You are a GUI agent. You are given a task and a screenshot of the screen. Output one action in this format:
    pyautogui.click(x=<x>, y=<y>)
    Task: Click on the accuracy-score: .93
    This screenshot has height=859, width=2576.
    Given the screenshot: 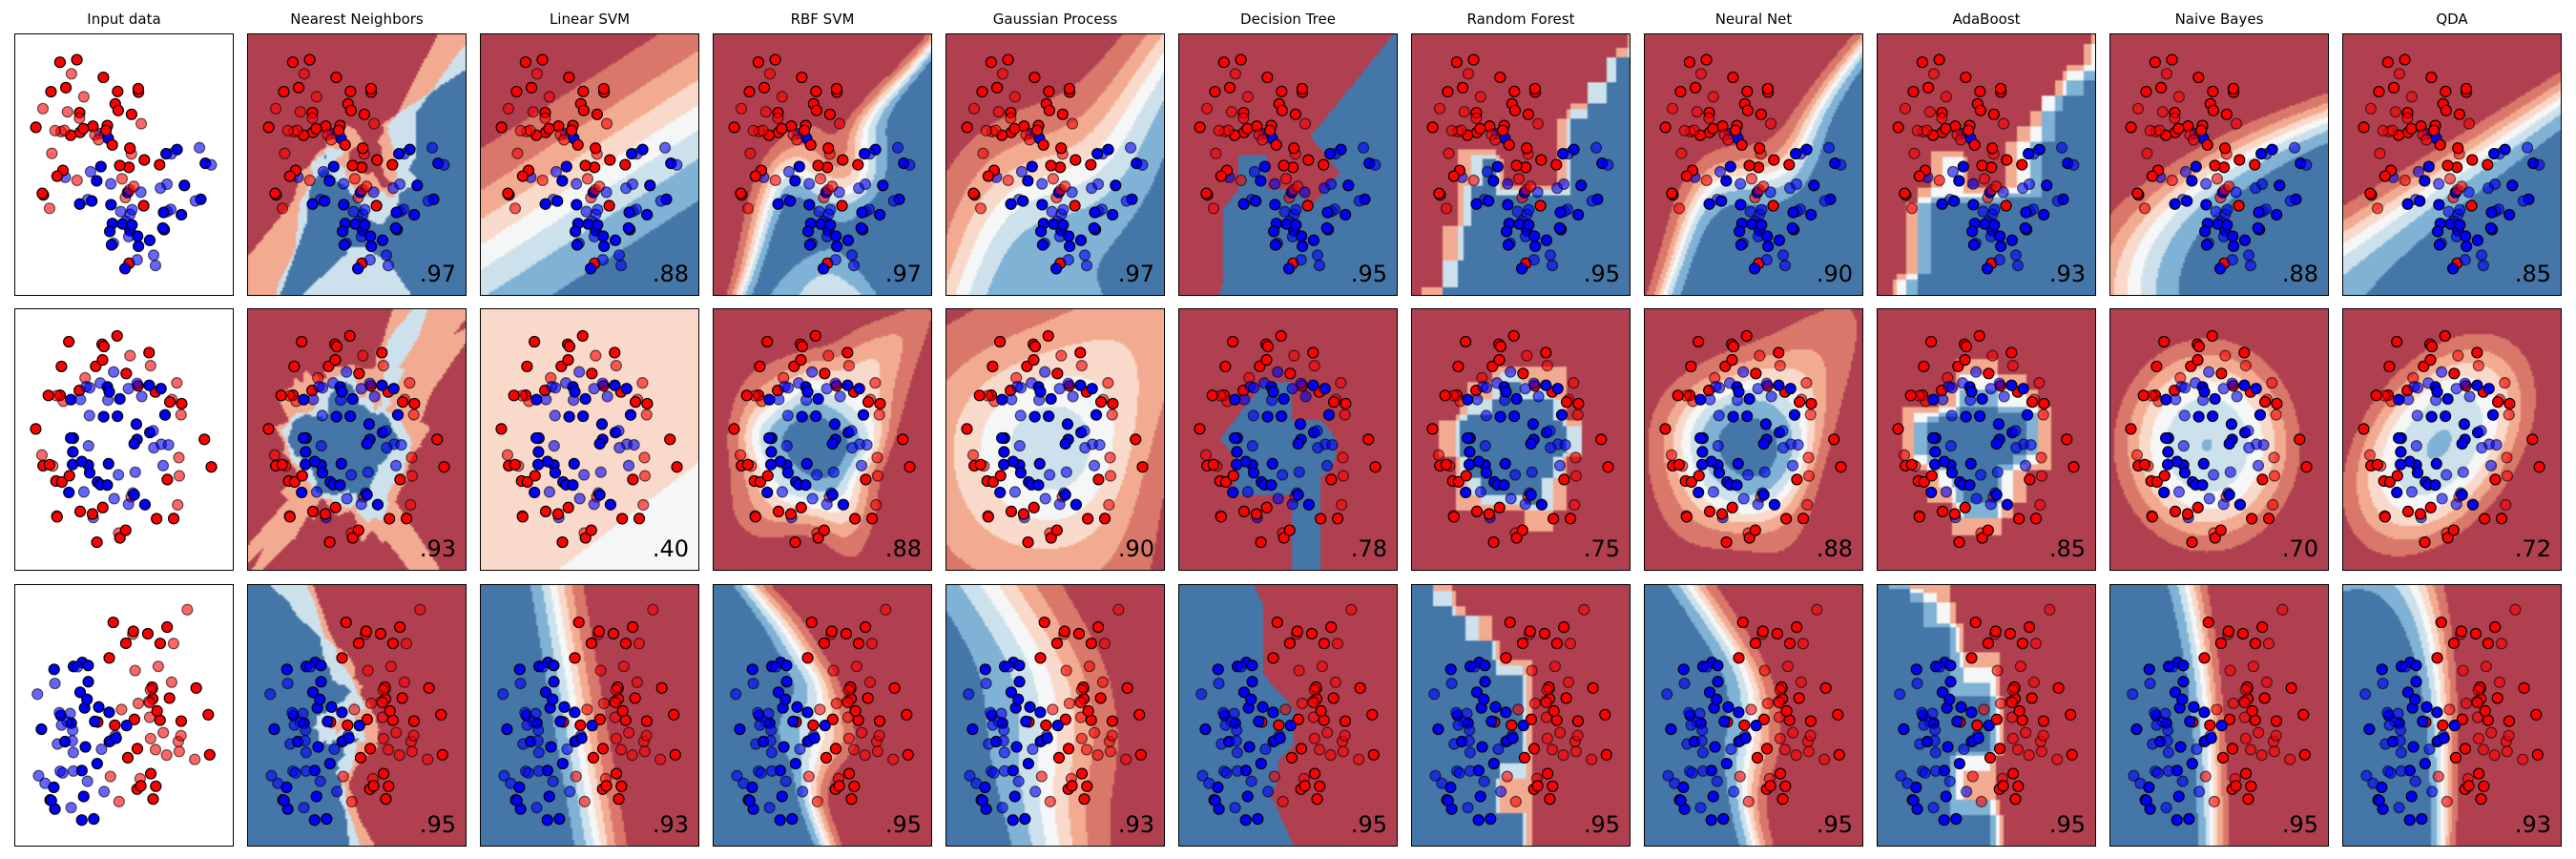 What is the action you would take?
    pyautogui.click(x=1135, y=824)
    